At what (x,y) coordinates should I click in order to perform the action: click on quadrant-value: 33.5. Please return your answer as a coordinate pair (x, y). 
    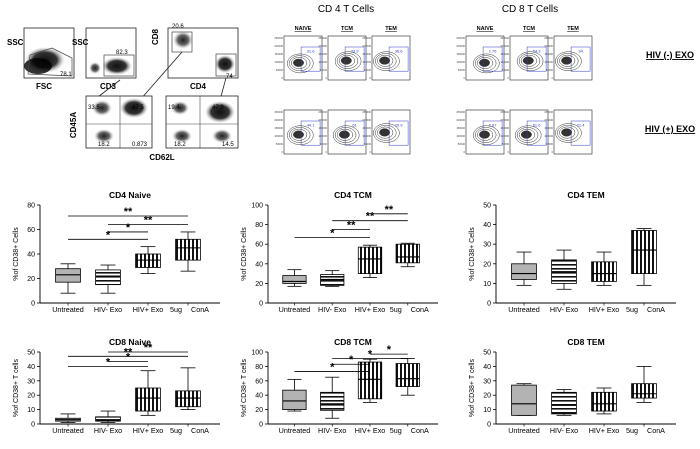
    Looking at the image, I should click on (94, 108).